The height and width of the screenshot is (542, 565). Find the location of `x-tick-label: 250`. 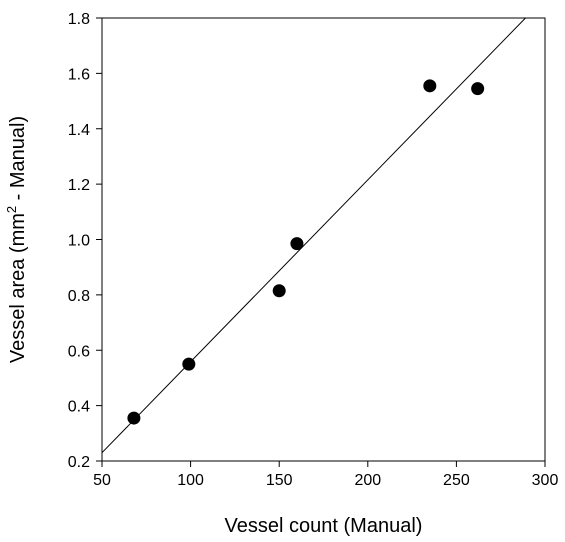

x-tick-label: 250 is located at coordinates (456, 480).